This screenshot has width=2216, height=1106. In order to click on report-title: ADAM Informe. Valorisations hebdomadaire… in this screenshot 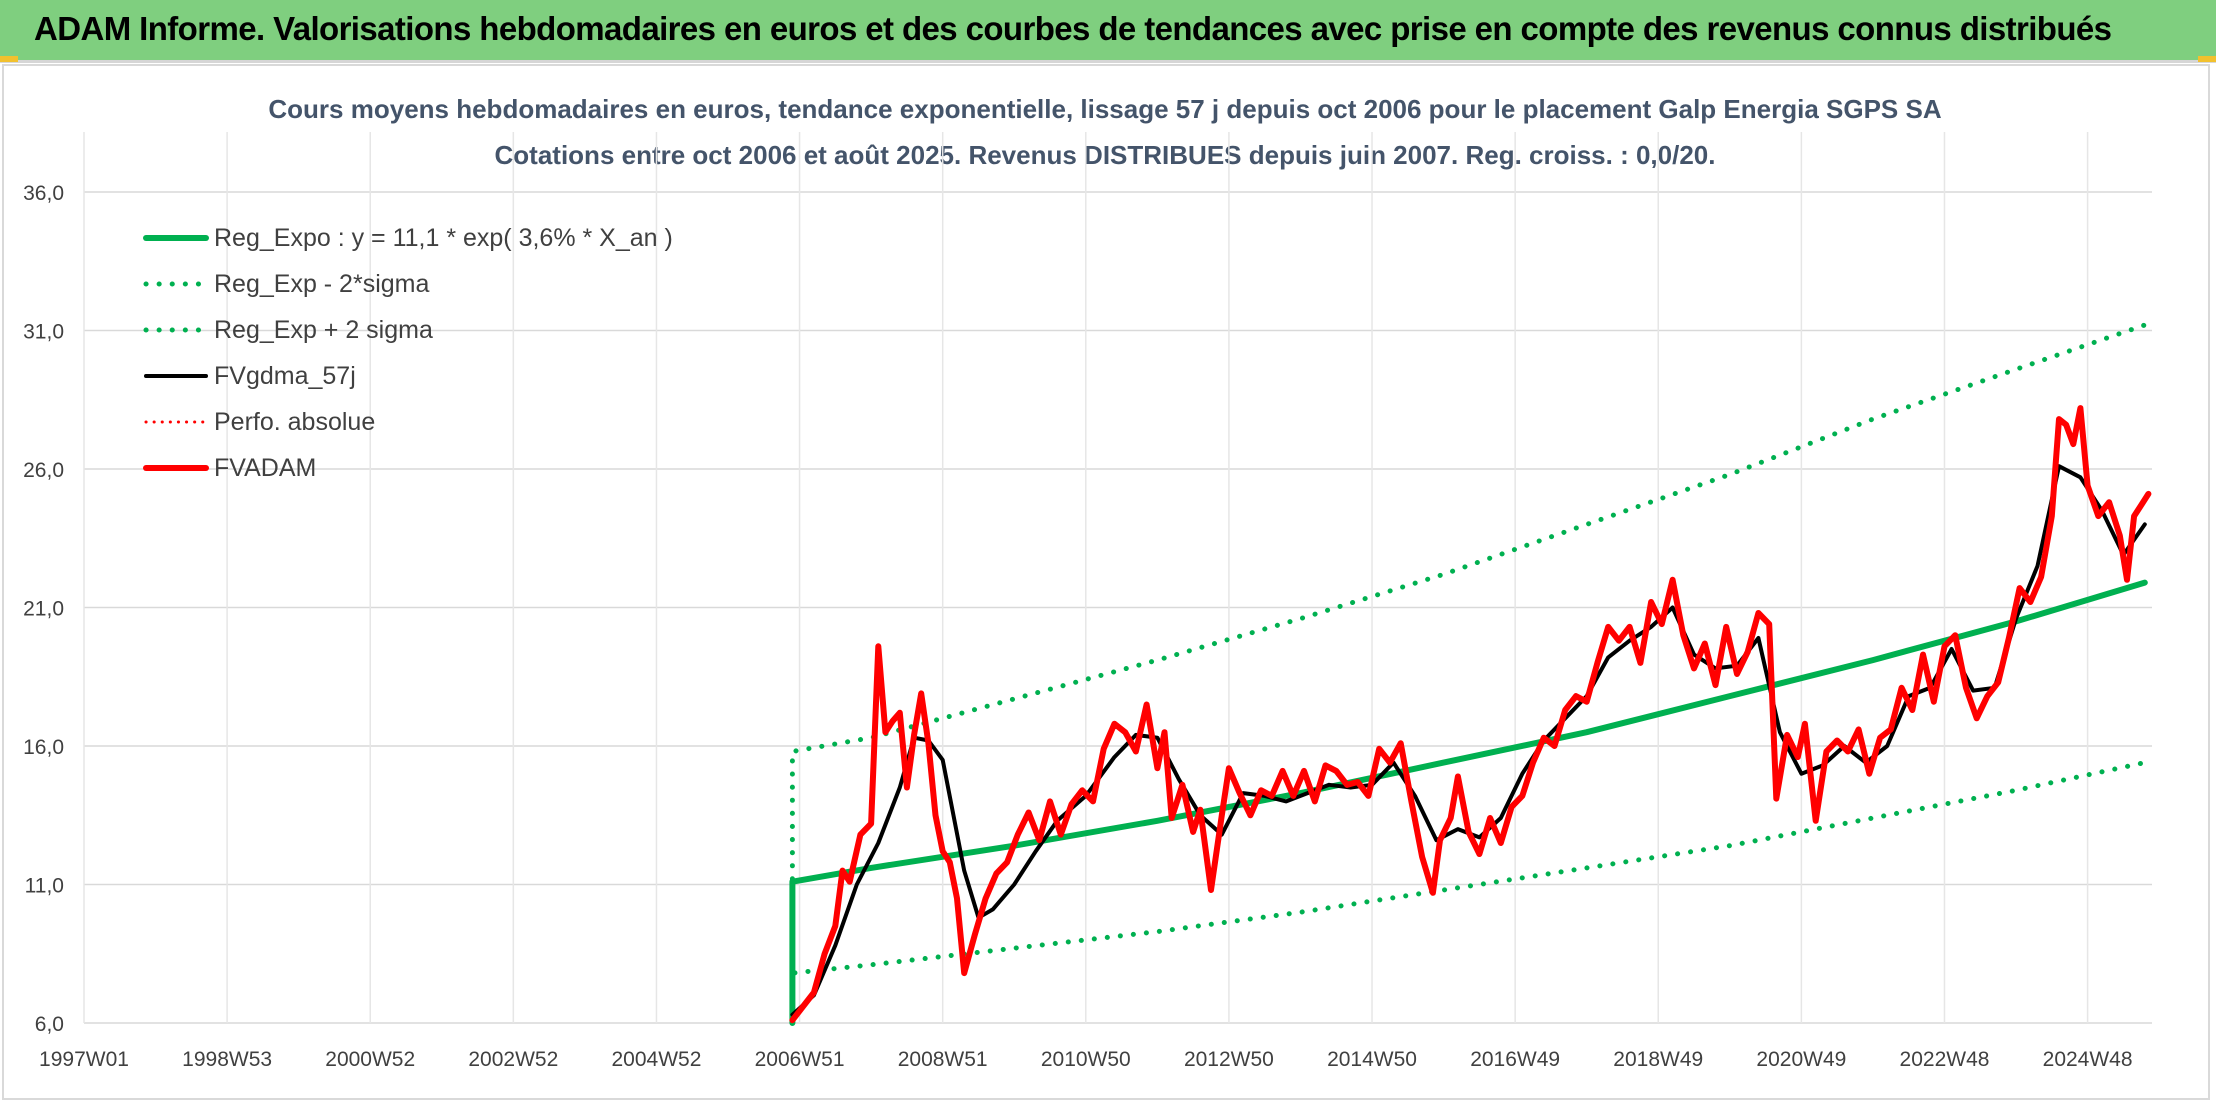, I will do `click(1073, 28)`.